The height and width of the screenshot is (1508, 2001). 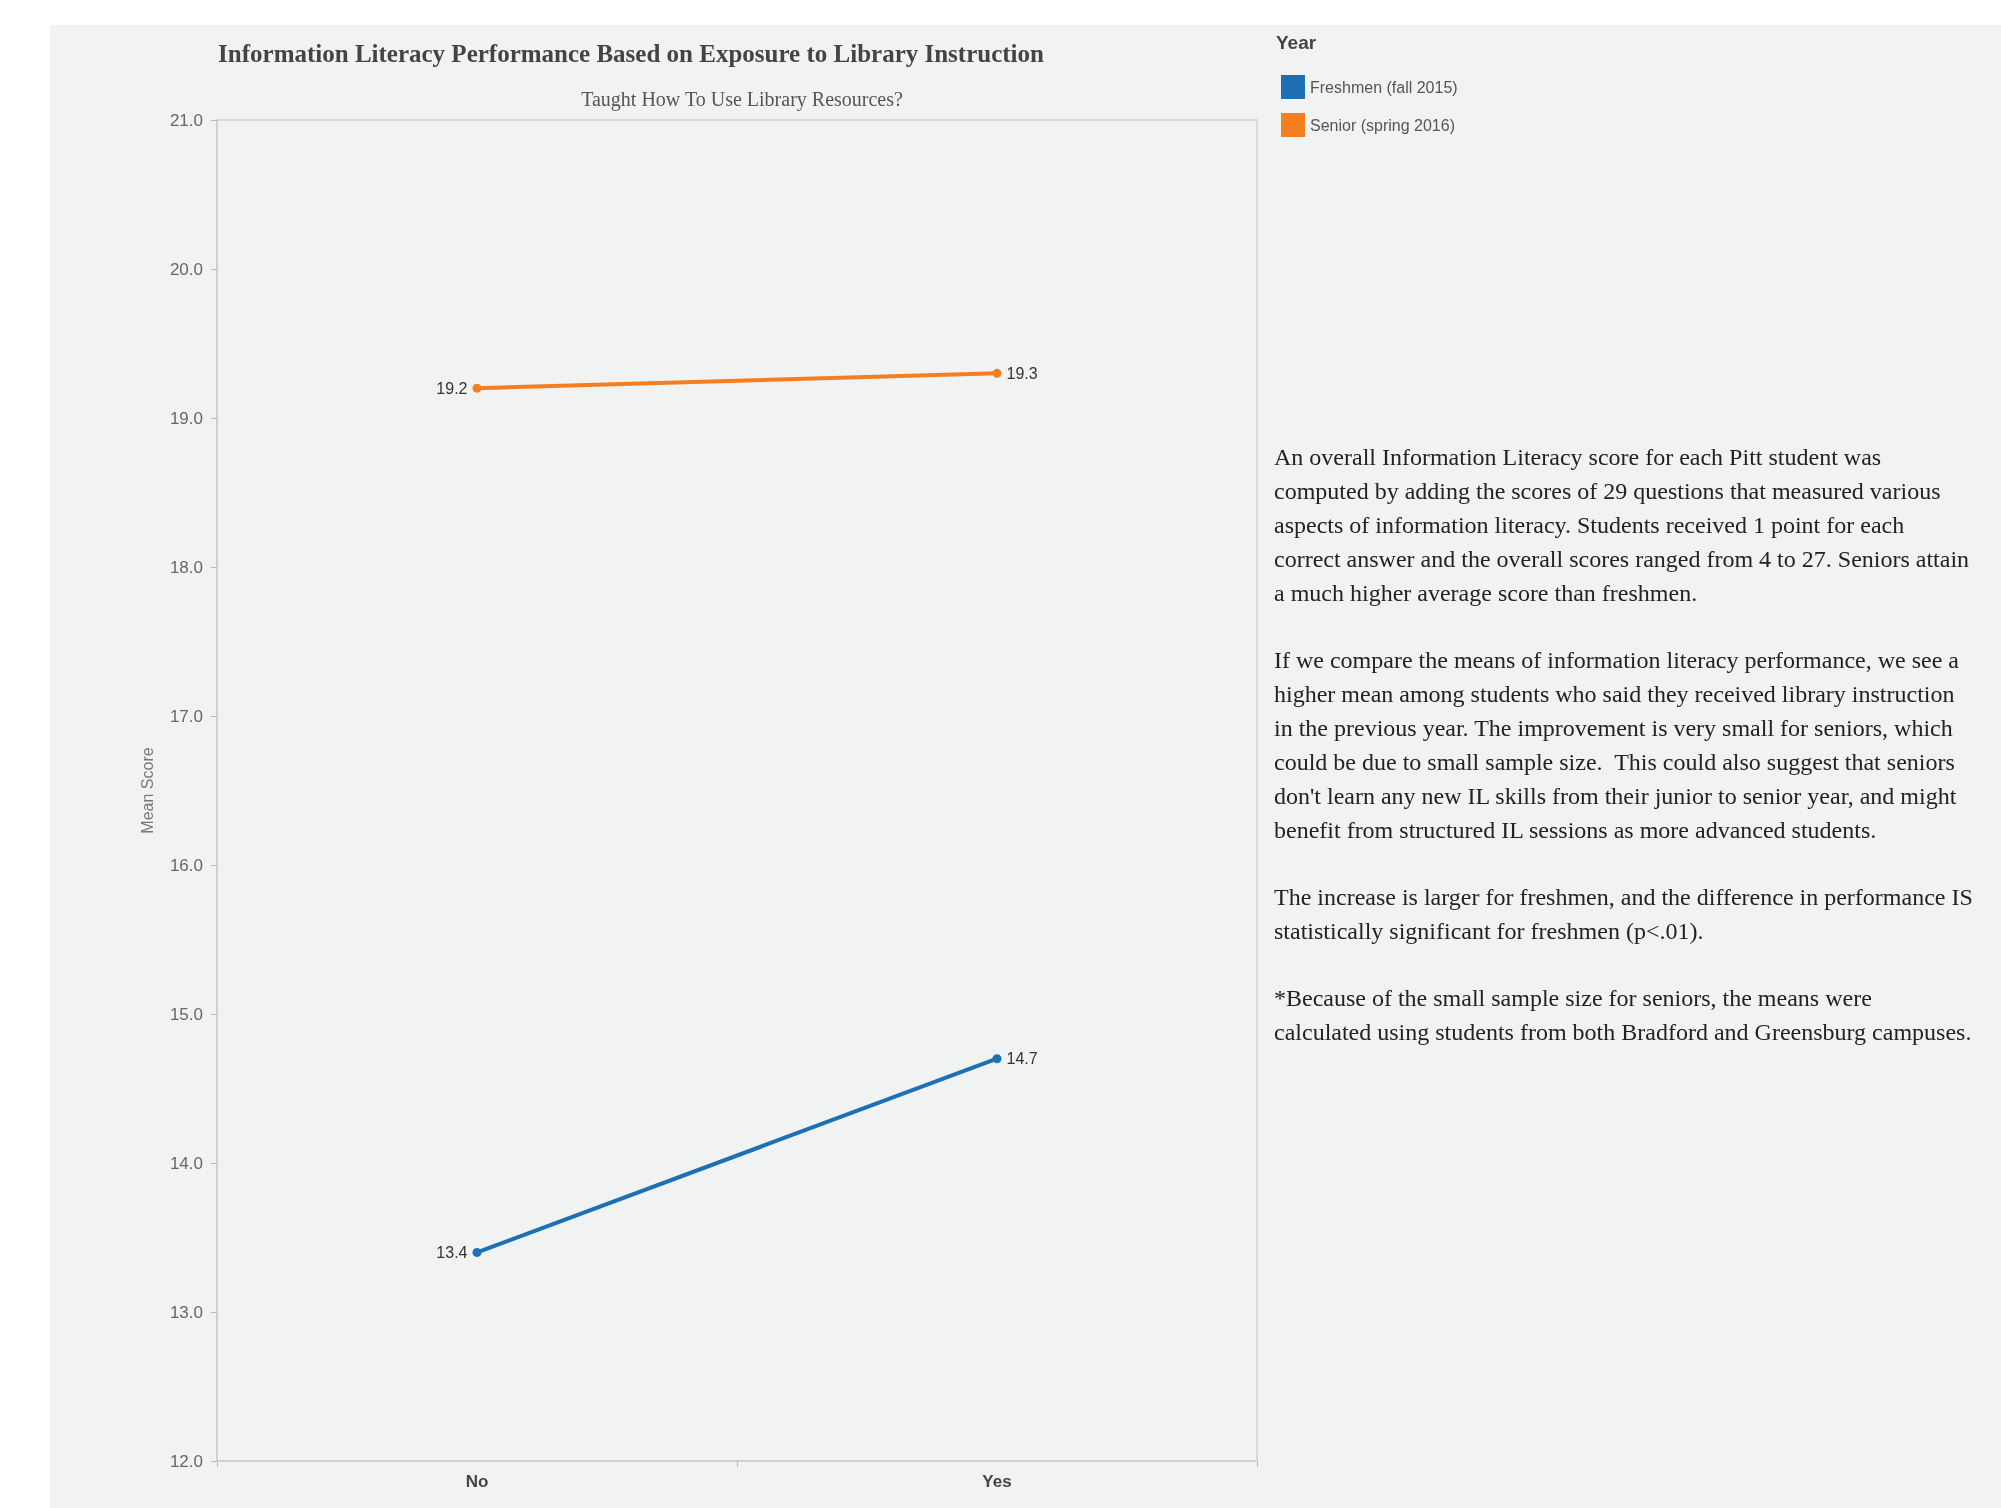 What do you see at coordinates (147, 790) in the screenshot?
I see `y-axis-title: Mean Score` at bounding box center [147, 790].